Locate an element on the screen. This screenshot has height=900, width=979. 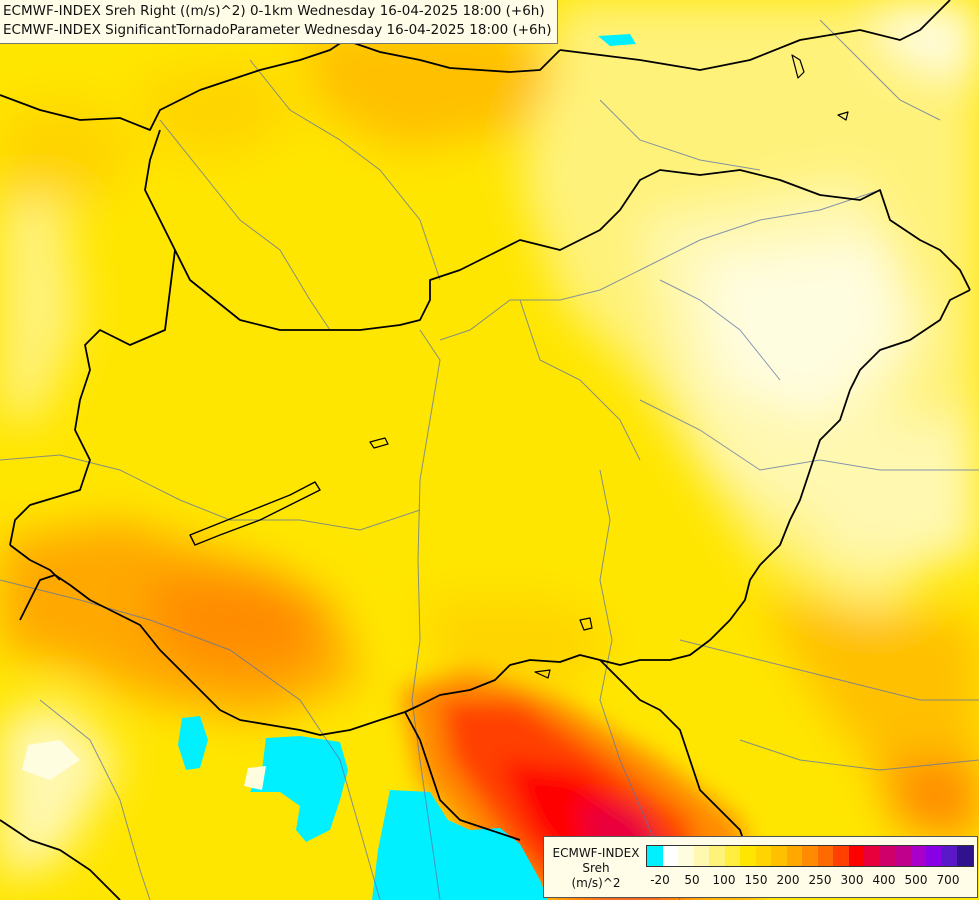
legend-tick-label: 200 is located at coordinates (788, 880).